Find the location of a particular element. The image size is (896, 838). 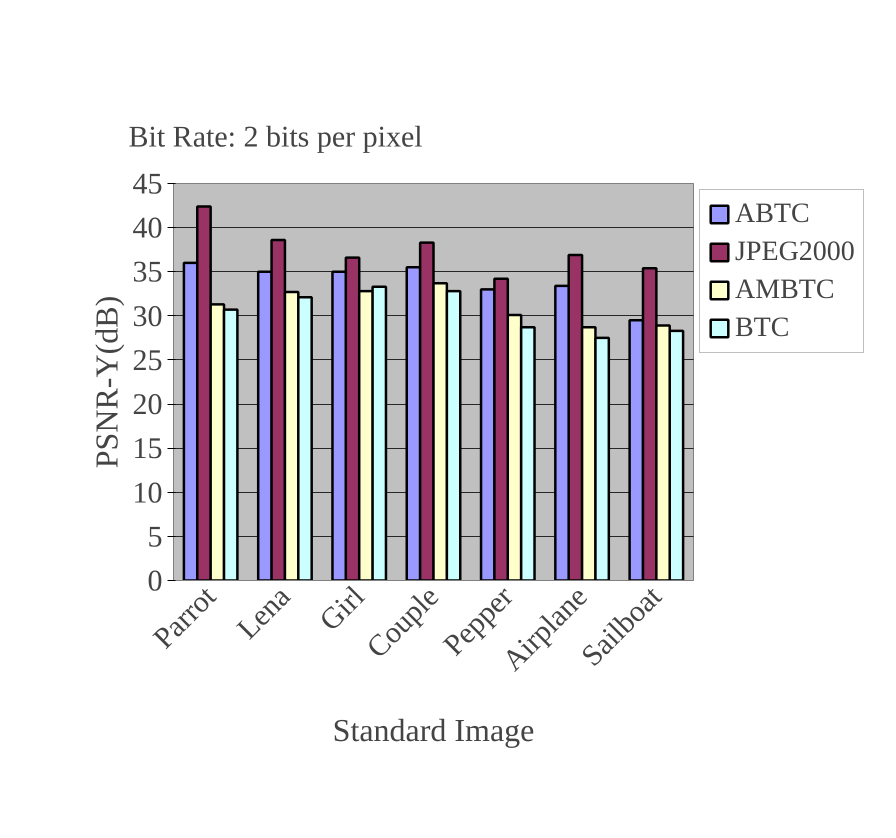

x-tick-label: Lena is located at coordinates (263, 613).